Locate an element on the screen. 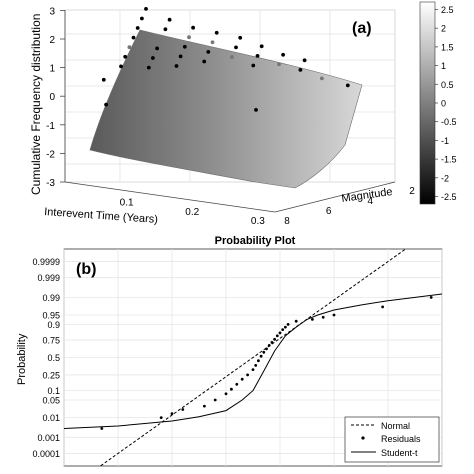 Image resolution: width=474 pixels, height=474 pixels. colorbar-tick-label: 2.5 is located at coordinates (447, 10).